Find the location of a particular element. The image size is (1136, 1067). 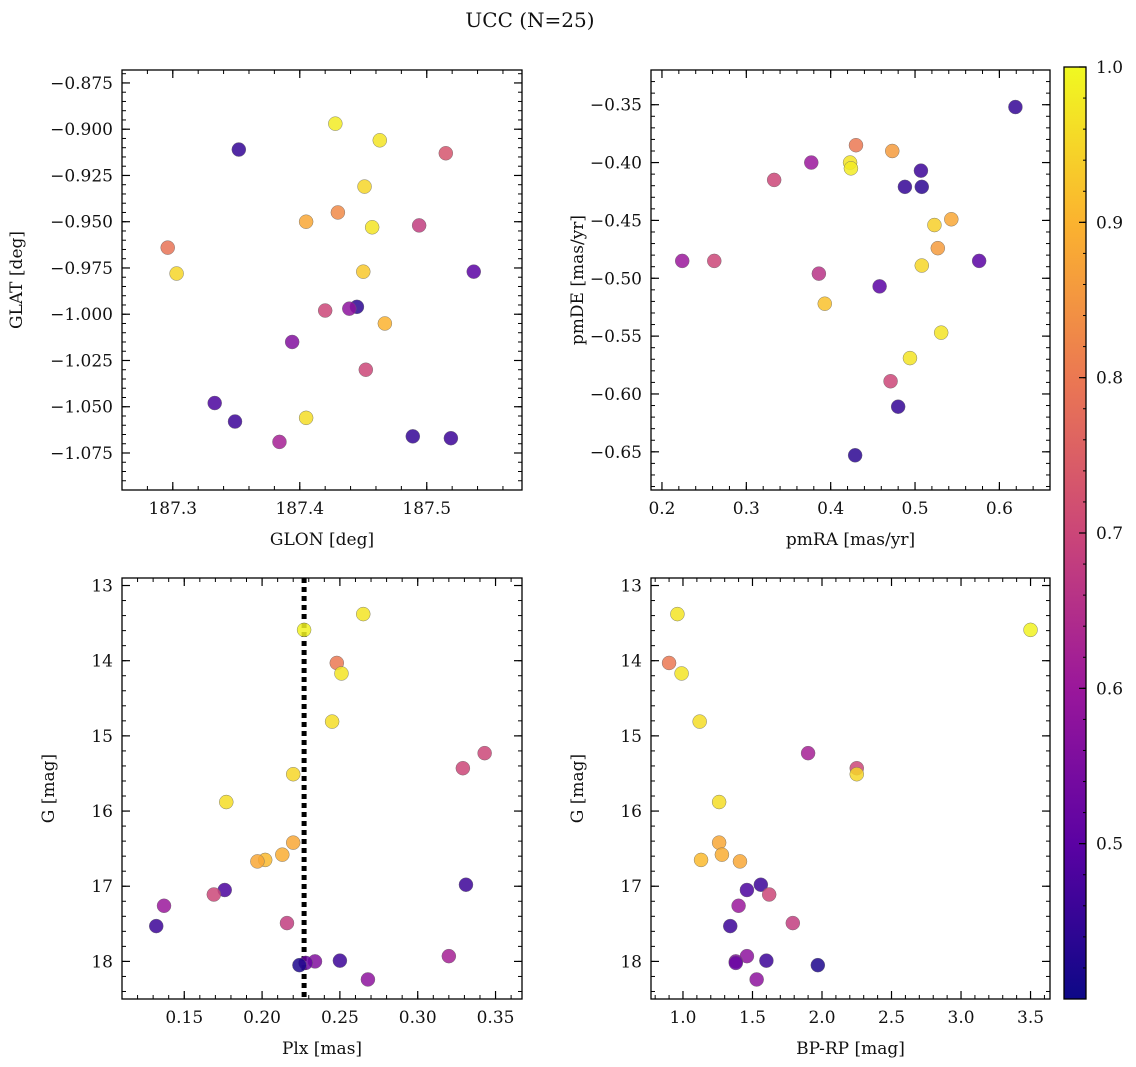

y-tick-label: −0.950 is located at coordinates (81, 223).